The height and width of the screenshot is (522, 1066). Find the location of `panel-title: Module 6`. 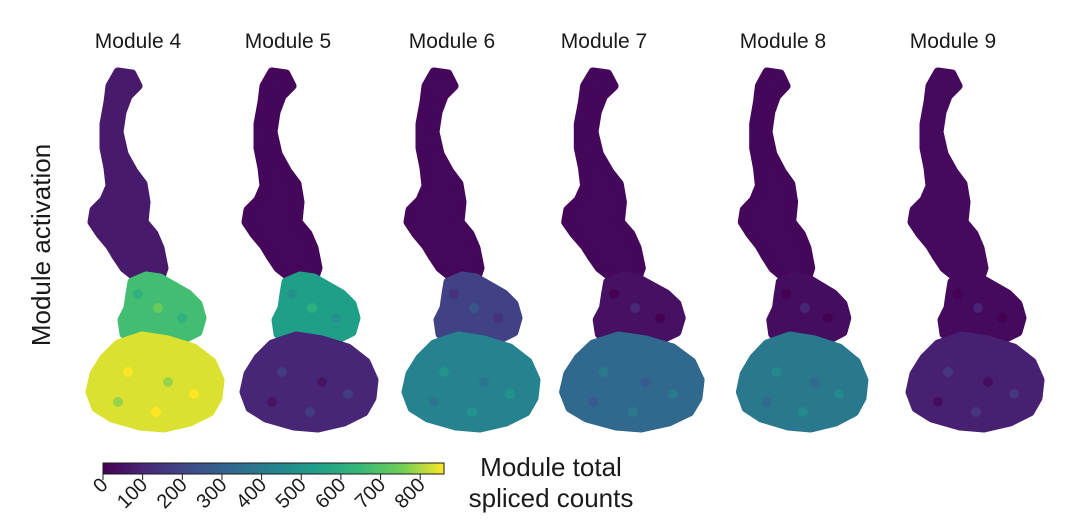

panel-title: Module 6 is located at coordinates (452, 41).